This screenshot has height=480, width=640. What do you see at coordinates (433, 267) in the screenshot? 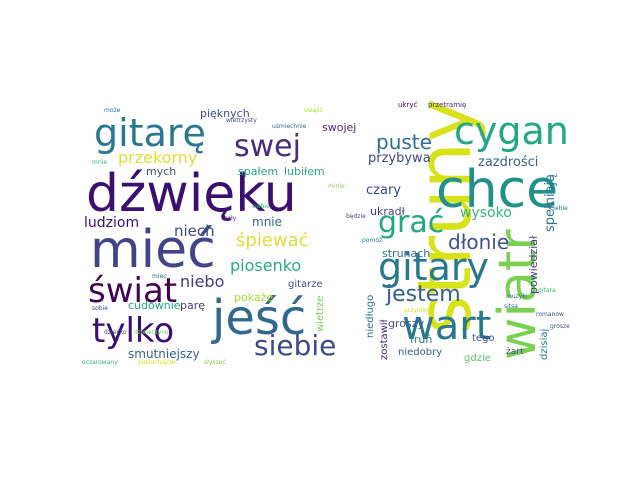
I see `cloud-word: gitary` at bounding box center [433, 267].